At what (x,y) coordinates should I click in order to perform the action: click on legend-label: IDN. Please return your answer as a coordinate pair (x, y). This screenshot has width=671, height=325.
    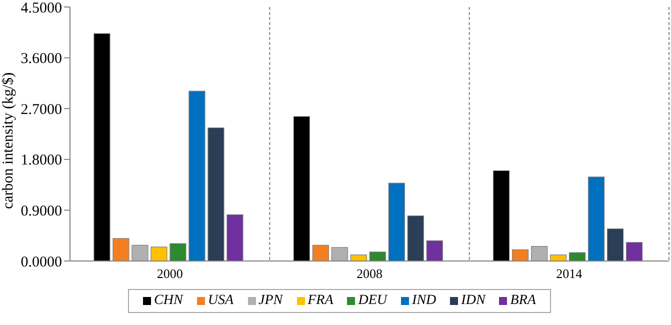
    Looking at the image, I should click on (473, 301).